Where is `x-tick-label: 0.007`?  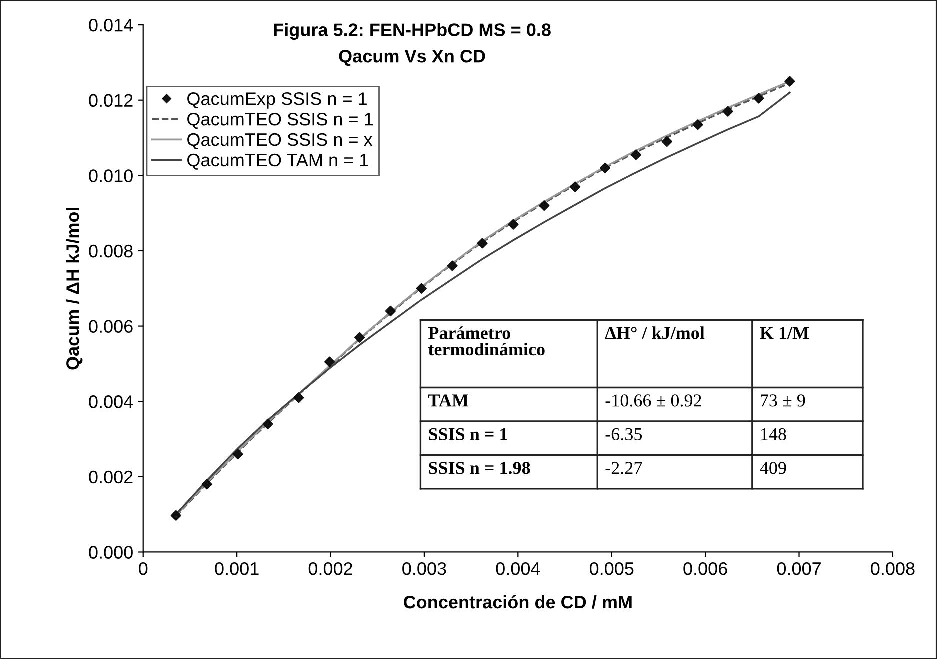
x-tick-label: 0.007 is located at coordinates (799, 569).